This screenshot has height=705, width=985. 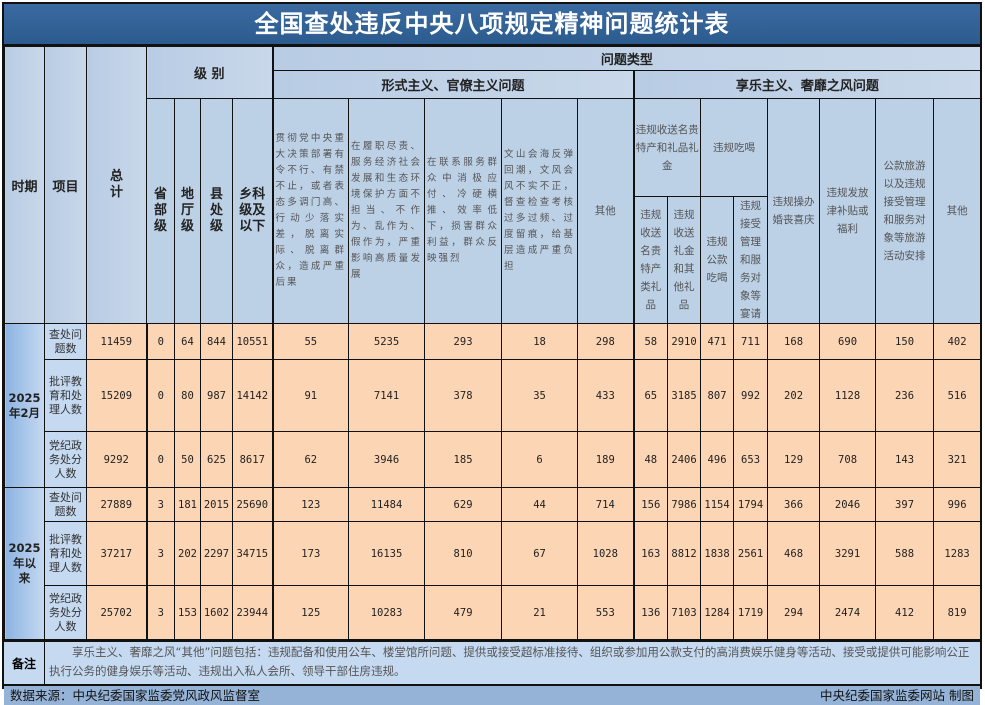 I want to click on item-cell: 查处问题数, so click(x=65, y=341).